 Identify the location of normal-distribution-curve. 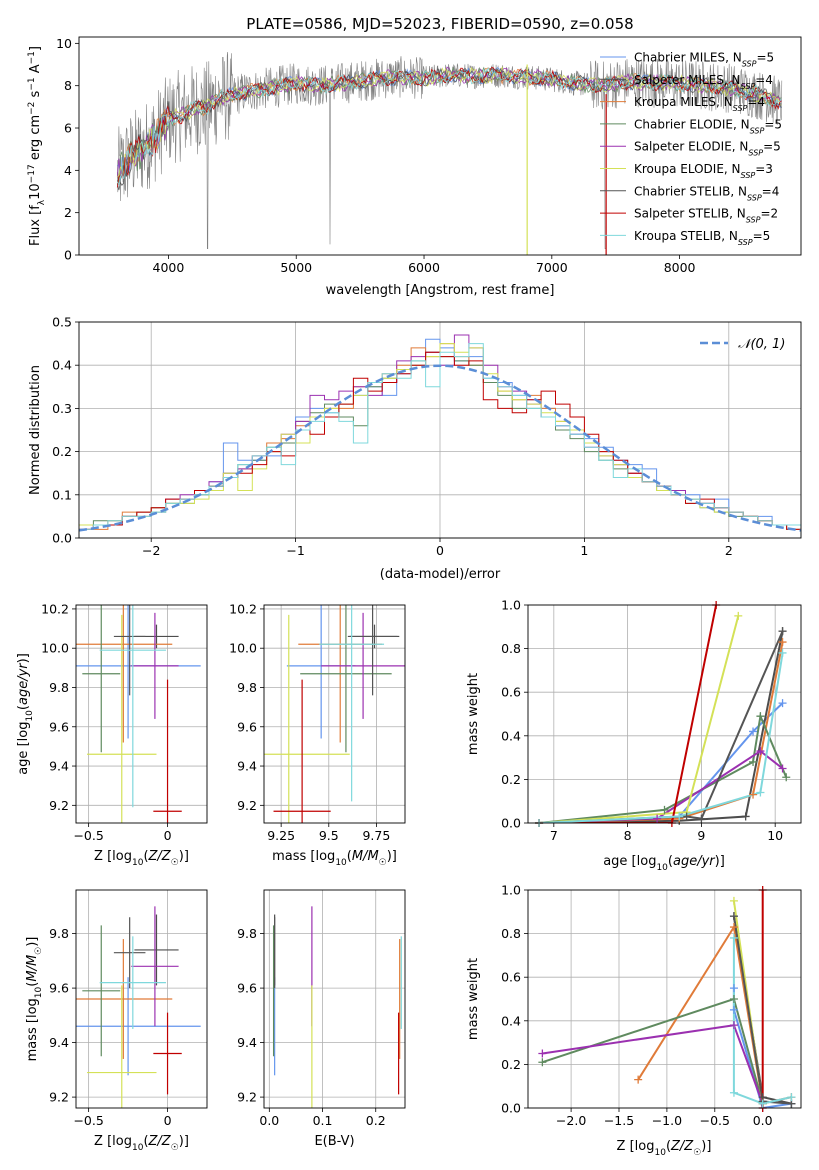
(440, 448).